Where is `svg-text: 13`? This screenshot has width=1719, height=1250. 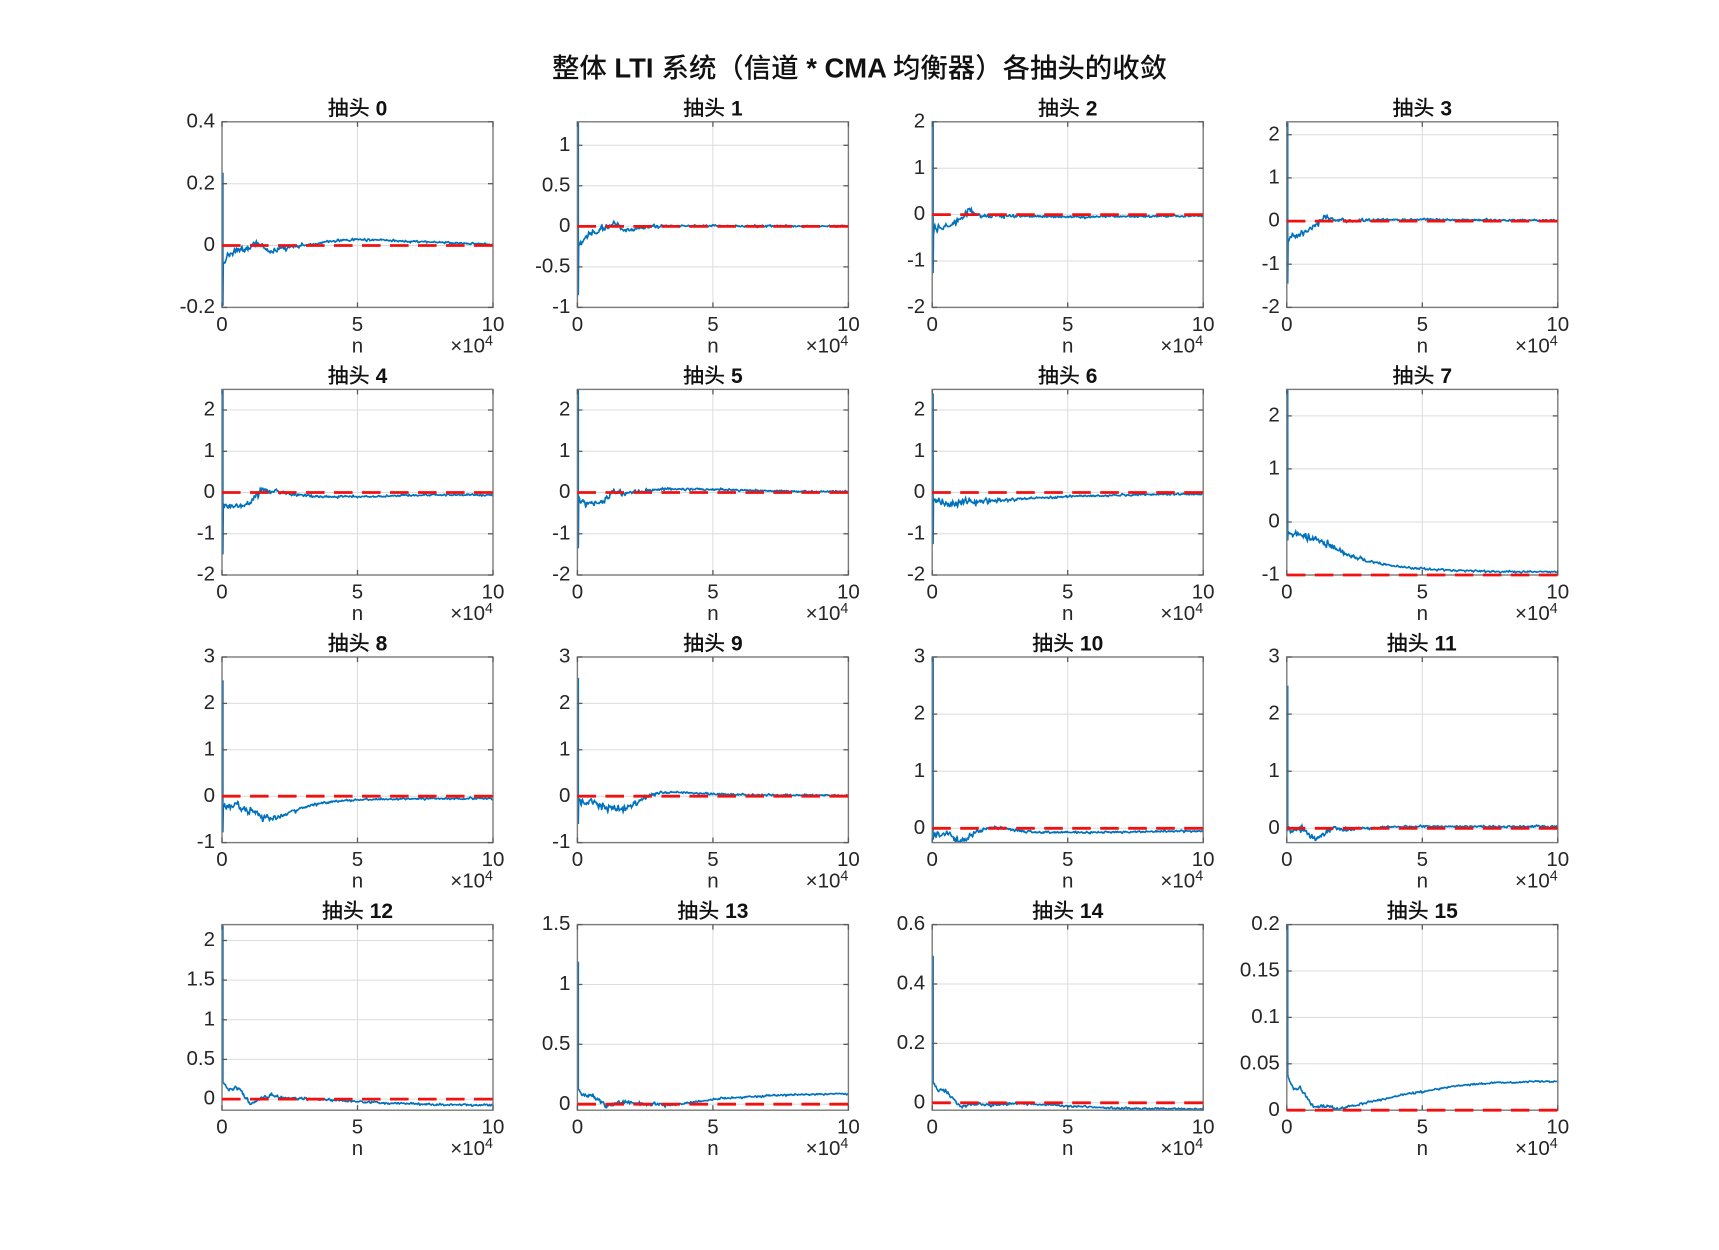 svg-text: 13 is located at coordinates (736, 911).